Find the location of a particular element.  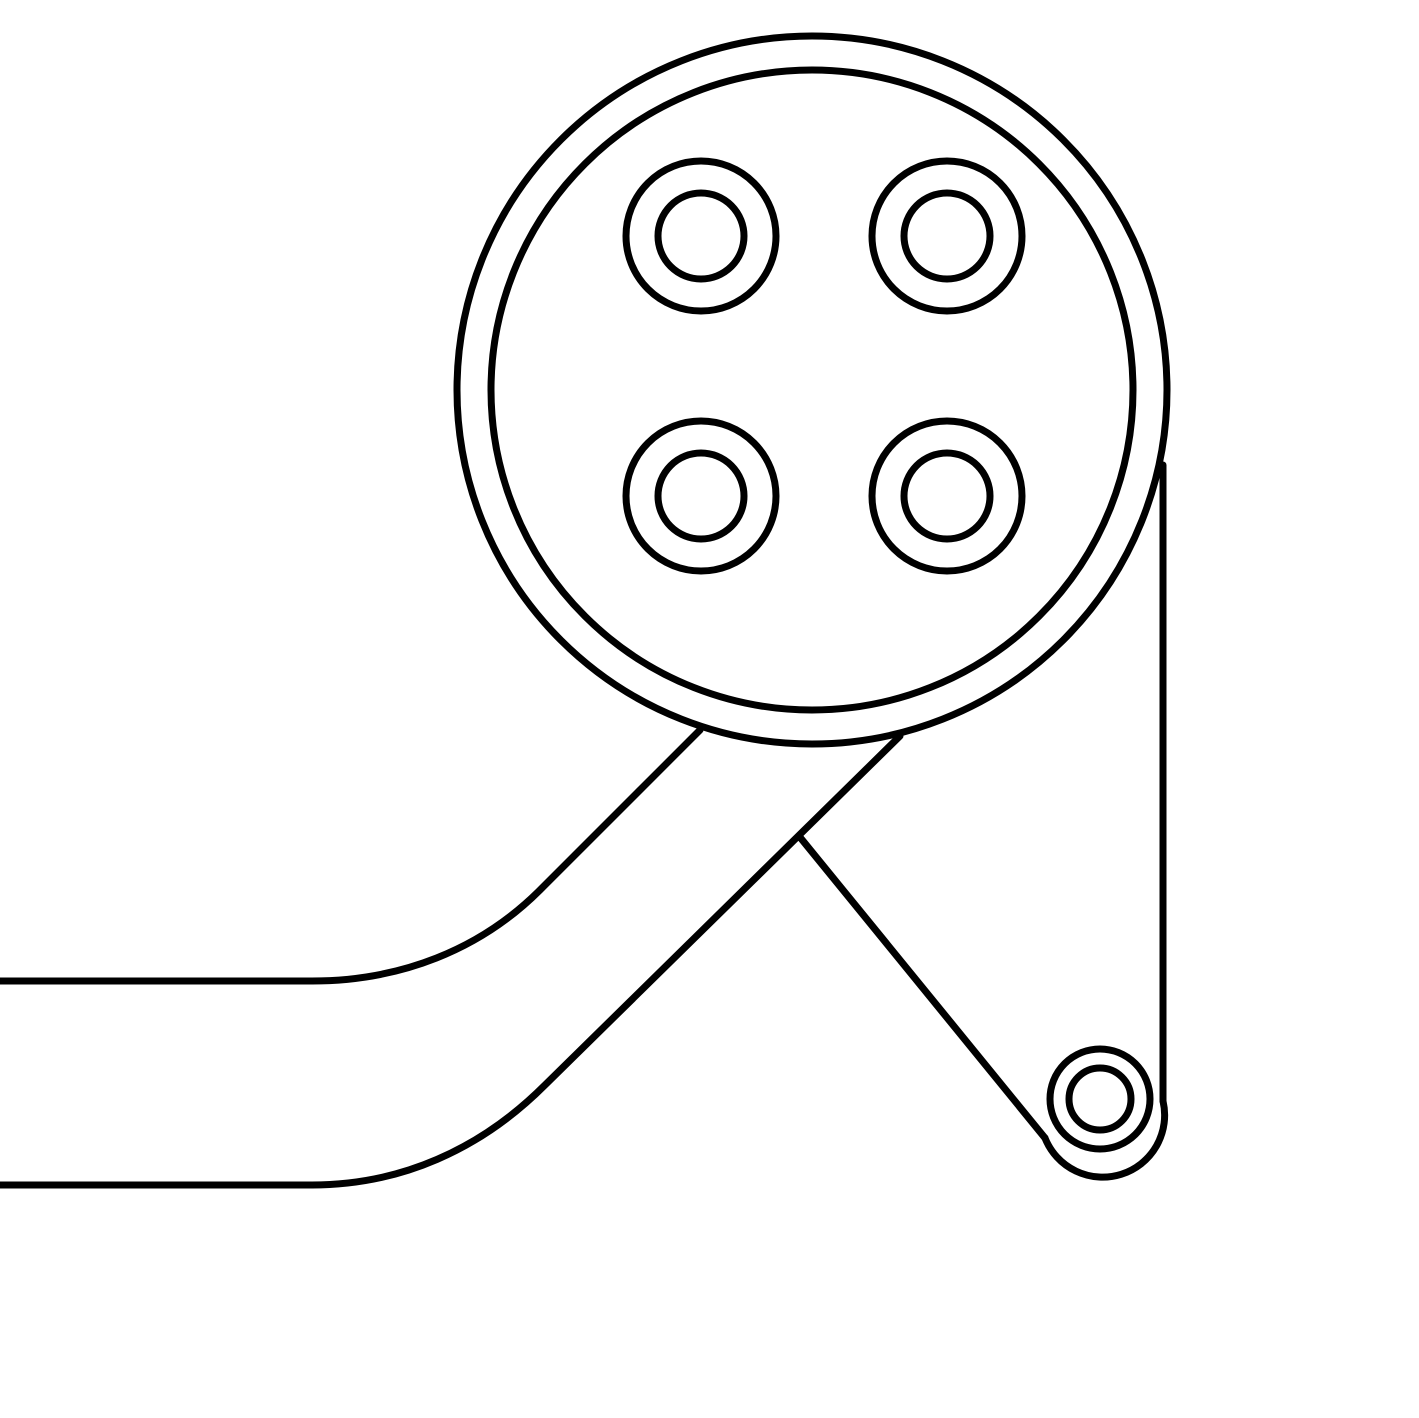

belt is located at coordinates (982, 821).